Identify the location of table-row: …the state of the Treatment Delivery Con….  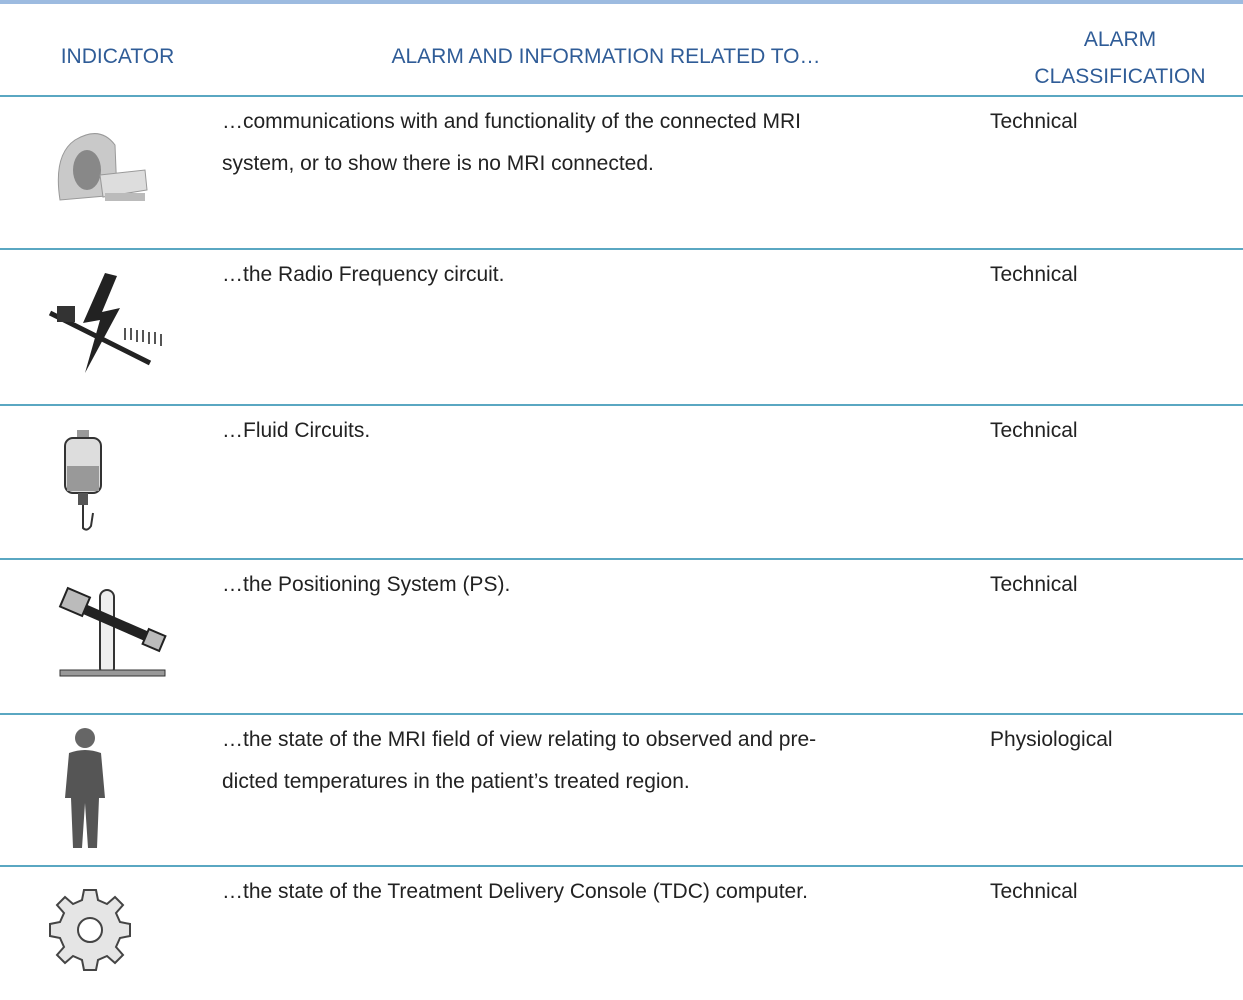
(621, 933).